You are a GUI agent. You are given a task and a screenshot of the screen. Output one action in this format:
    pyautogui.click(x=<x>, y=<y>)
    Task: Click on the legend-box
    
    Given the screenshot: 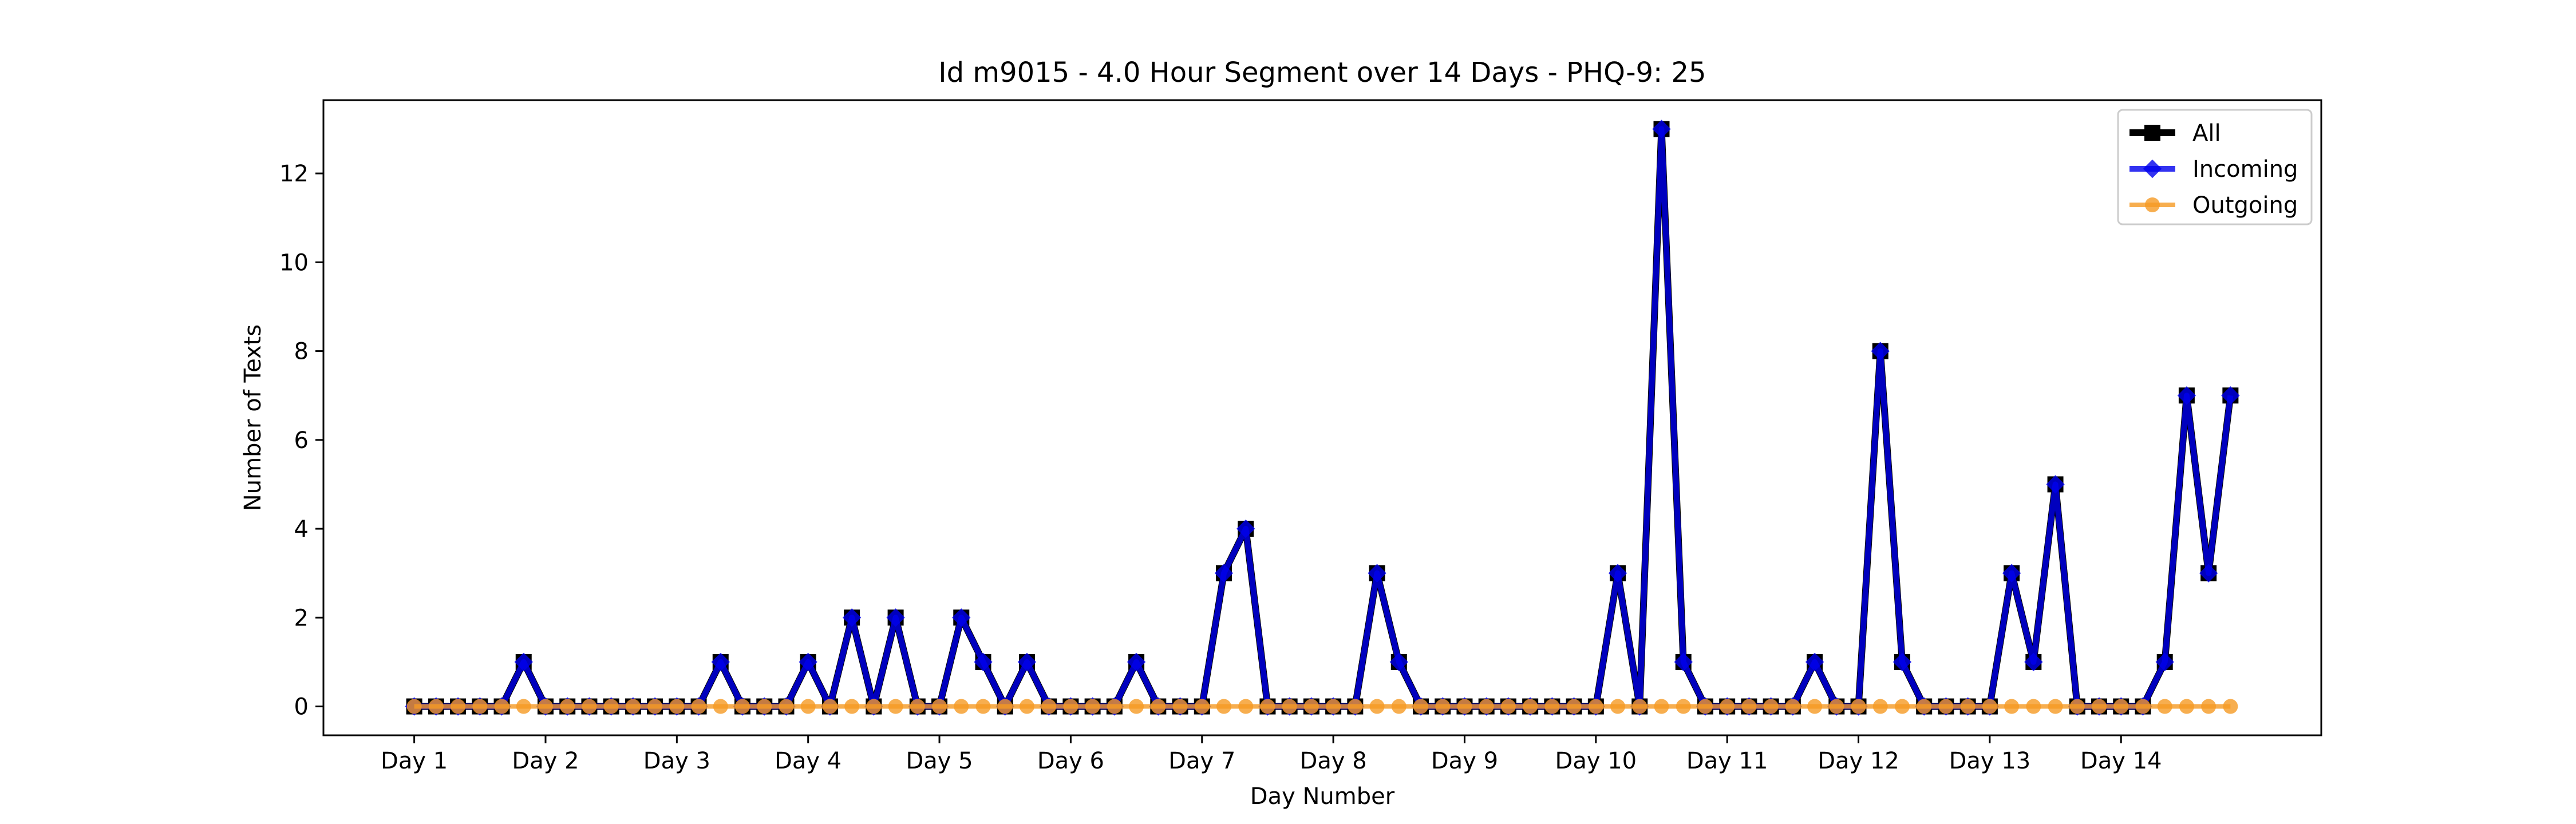 What is the action you would take?
    pyautogui.click(x=2215, y=167)
    